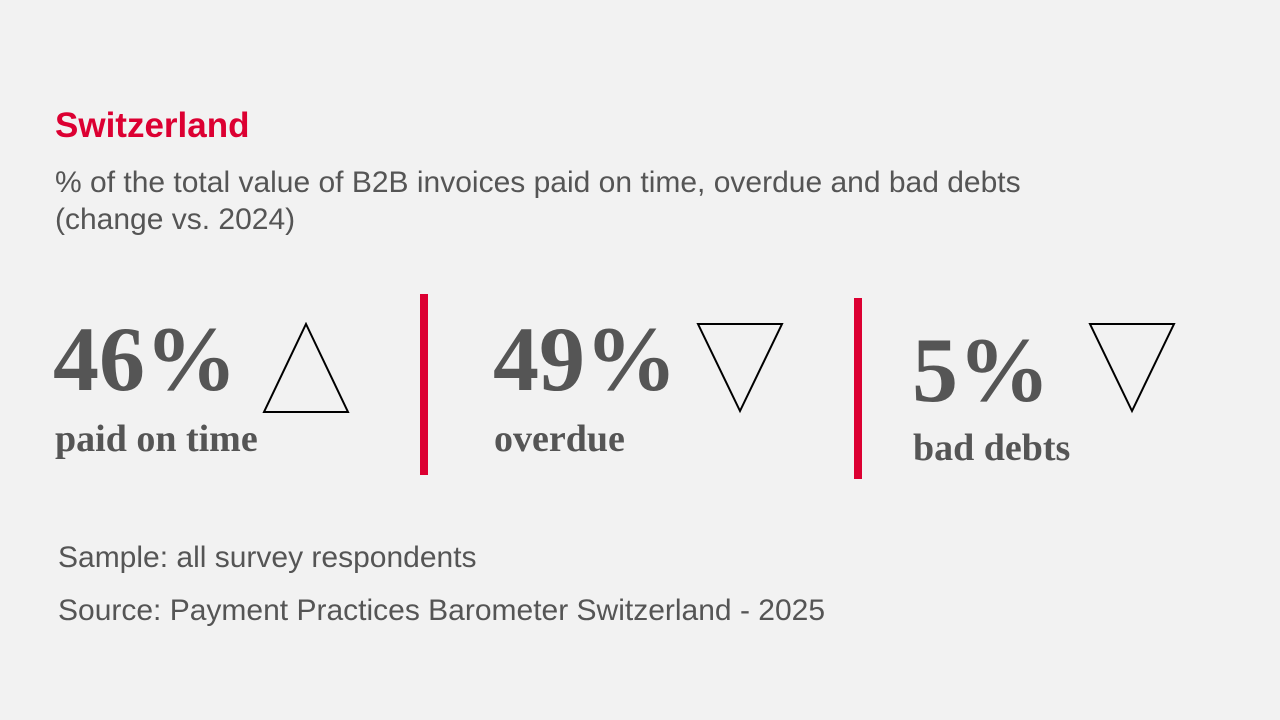 The height and width of the screenshot is (720, 1280). I want to click on sample-note: Sample: all survey respondents, so click(267, 557).